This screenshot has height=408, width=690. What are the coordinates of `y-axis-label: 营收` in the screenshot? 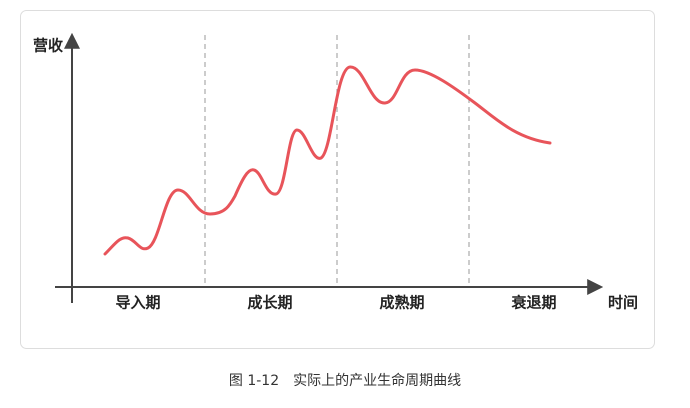 It's located at (48, 46).